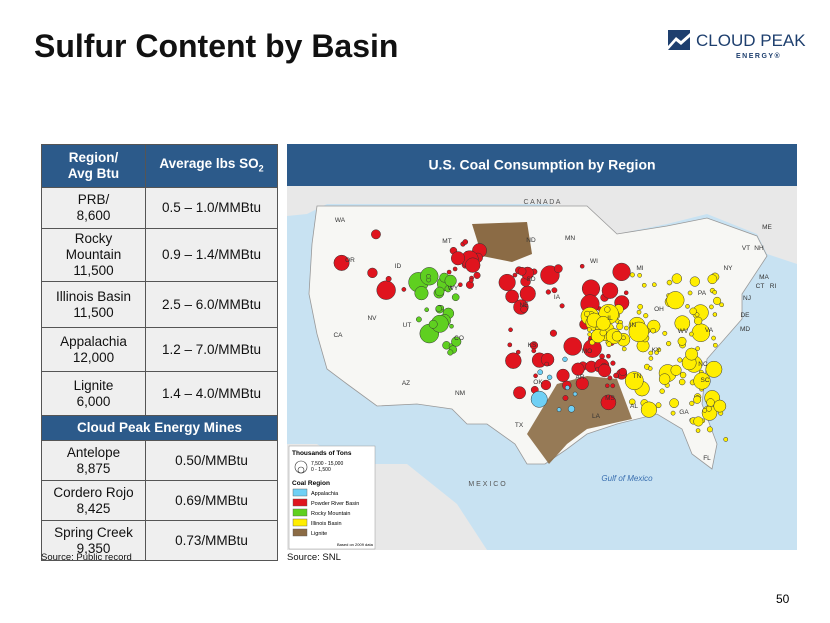 The height and width of the screenshot is (623, 830). Describe the element at coordinates (570, 238) in the screenshot. I see `state-label: MN` at that location.